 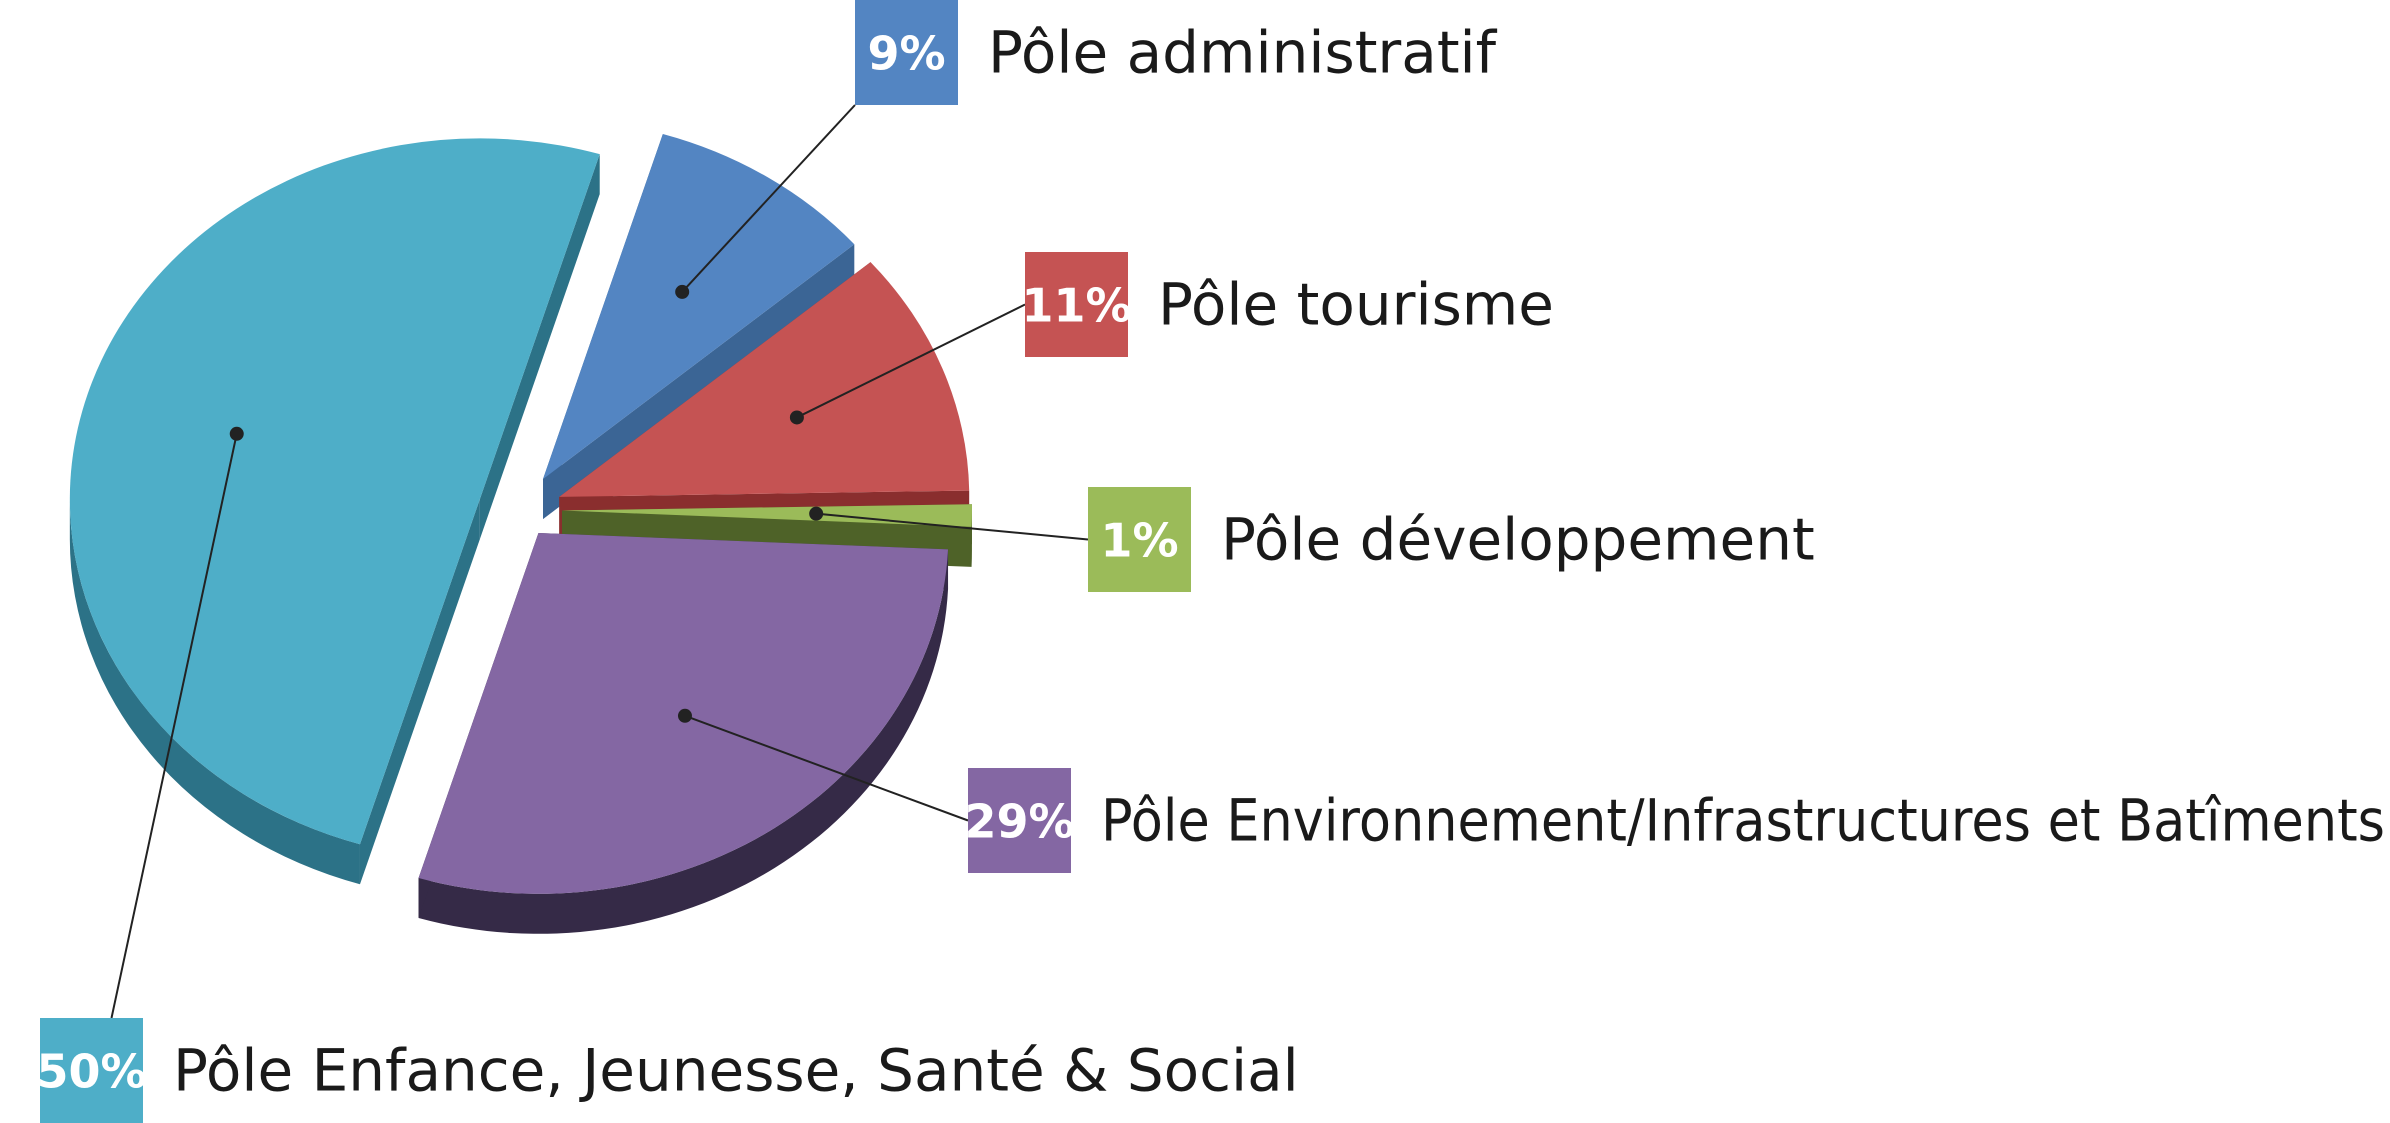 I want to click on slice-category-label: Pôle Enfance, Jeunesse, Santé & Social, so click(x=736, y=1071).